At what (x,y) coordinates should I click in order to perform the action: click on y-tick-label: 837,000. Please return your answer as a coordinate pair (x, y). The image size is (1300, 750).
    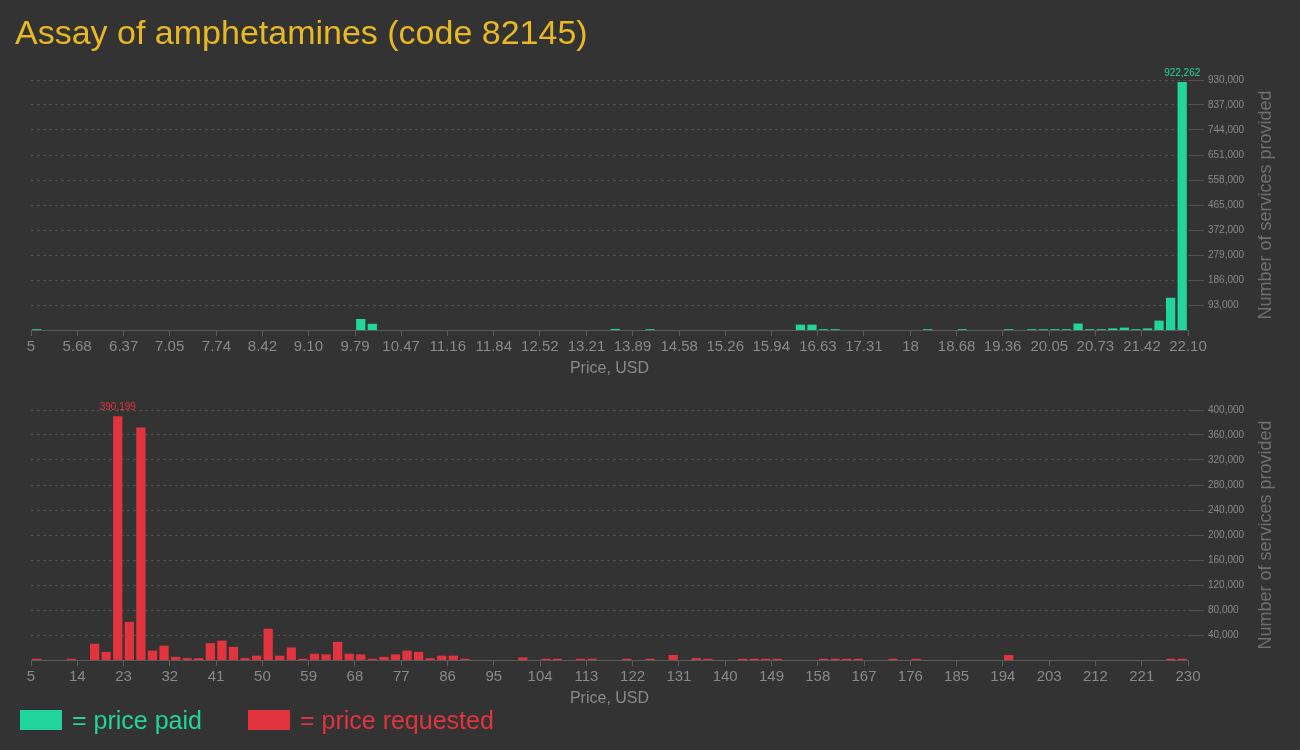
    Looking at the image, I should click on (1226, 104).